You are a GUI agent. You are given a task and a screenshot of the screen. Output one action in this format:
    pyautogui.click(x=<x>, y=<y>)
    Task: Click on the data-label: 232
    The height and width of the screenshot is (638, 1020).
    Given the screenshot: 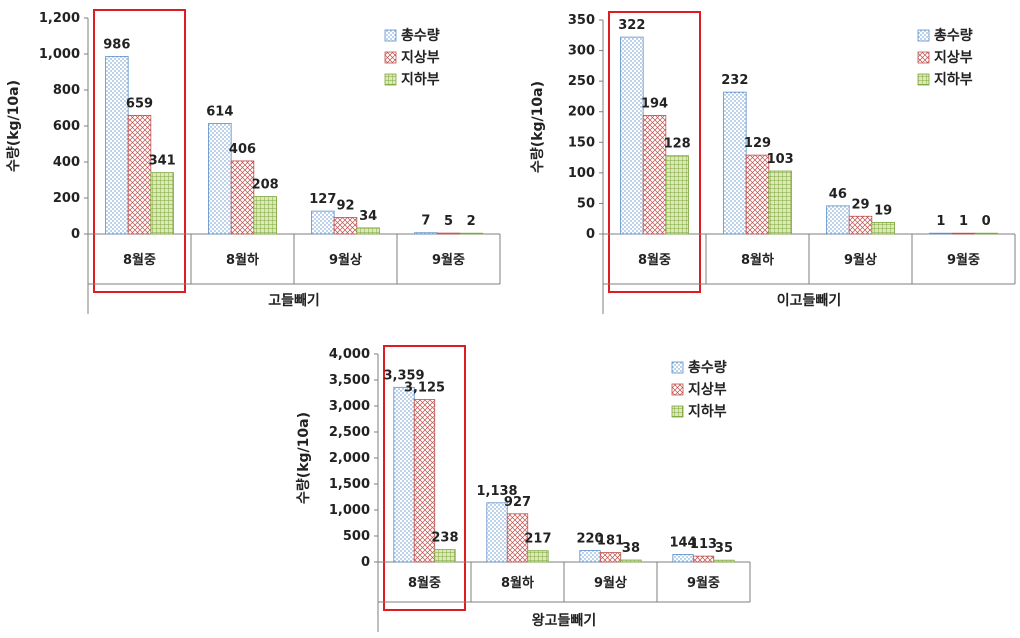 What is the action you would take?
    pyautogui.click(x=734, y=80)
    